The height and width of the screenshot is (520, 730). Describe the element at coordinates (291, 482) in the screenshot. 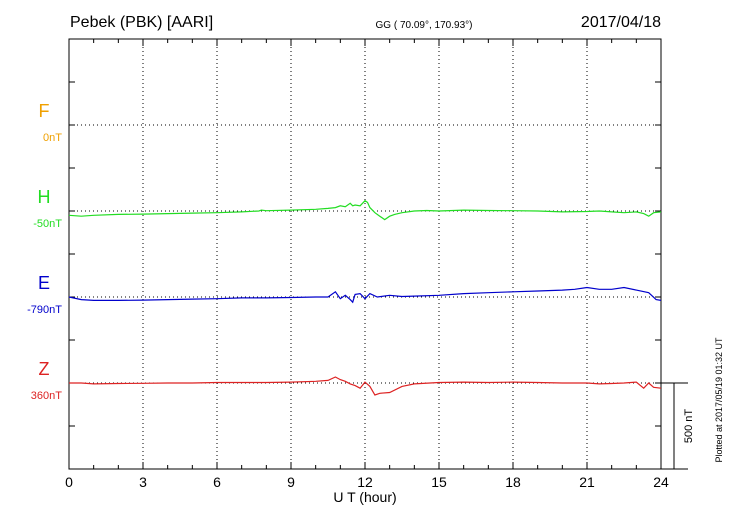

I see `x-tick-label: 9` at that location.